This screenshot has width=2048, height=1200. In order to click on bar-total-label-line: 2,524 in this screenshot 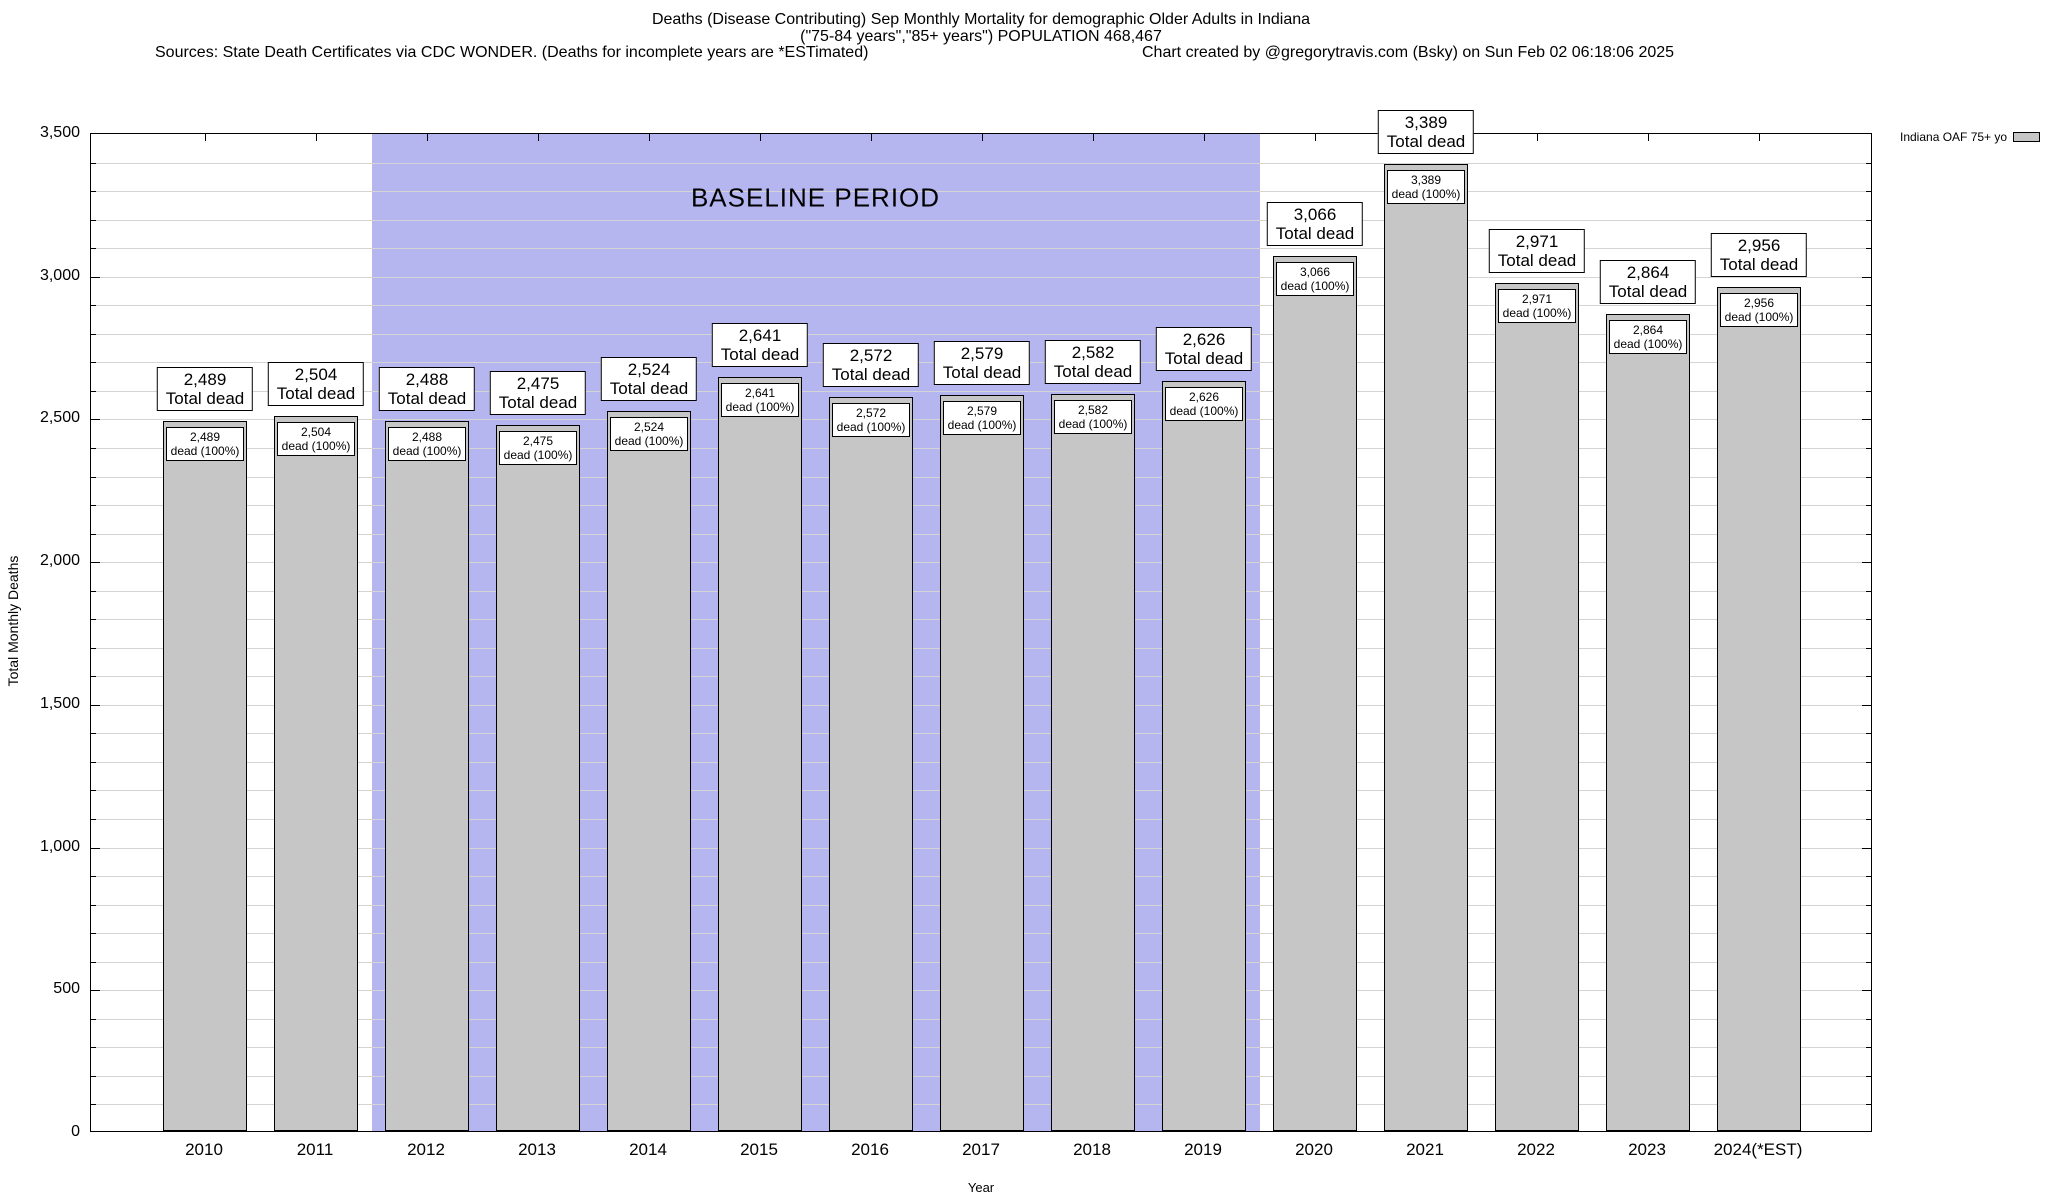, I will do `click(649, 369)`.